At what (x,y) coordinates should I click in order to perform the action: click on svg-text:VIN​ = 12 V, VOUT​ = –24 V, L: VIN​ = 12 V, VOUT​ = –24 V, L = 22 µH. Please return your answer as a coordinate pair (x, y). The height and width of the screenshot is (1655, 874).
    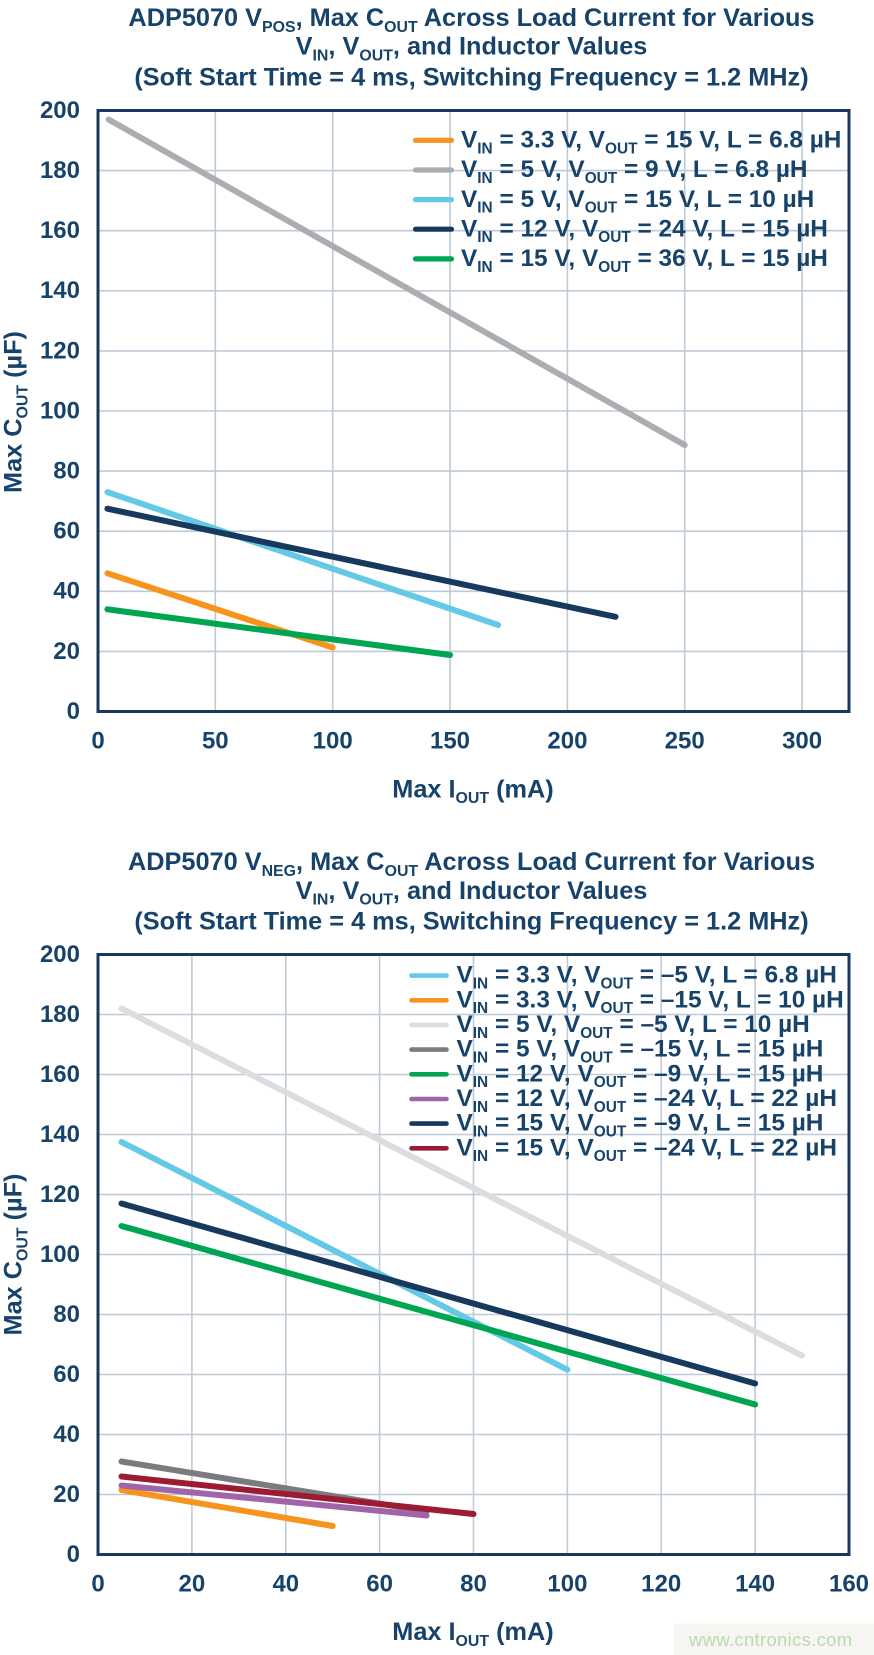
    Looking at the image, I should click on (647, 1100).